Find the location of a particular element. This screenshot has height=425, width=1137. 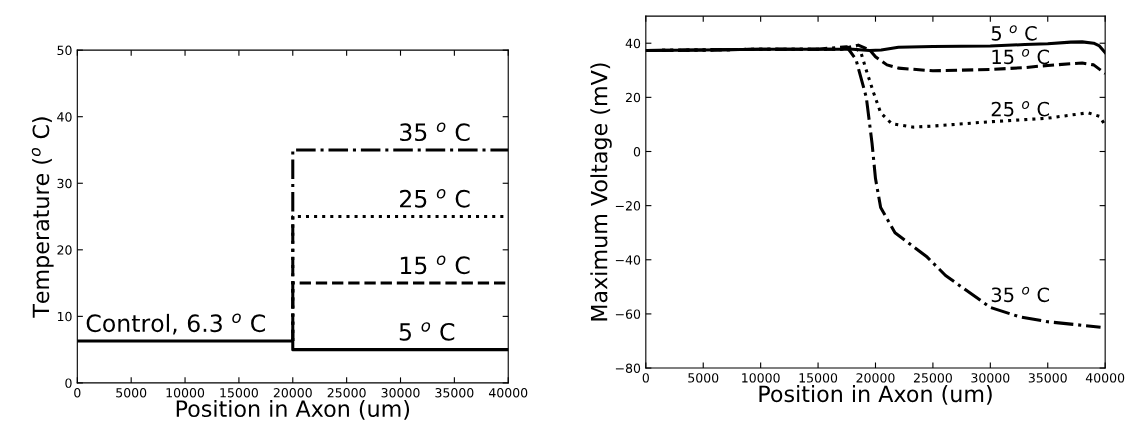

y-axis-title: Maximum Voltage (mV) is located at coordinates (601, 192).